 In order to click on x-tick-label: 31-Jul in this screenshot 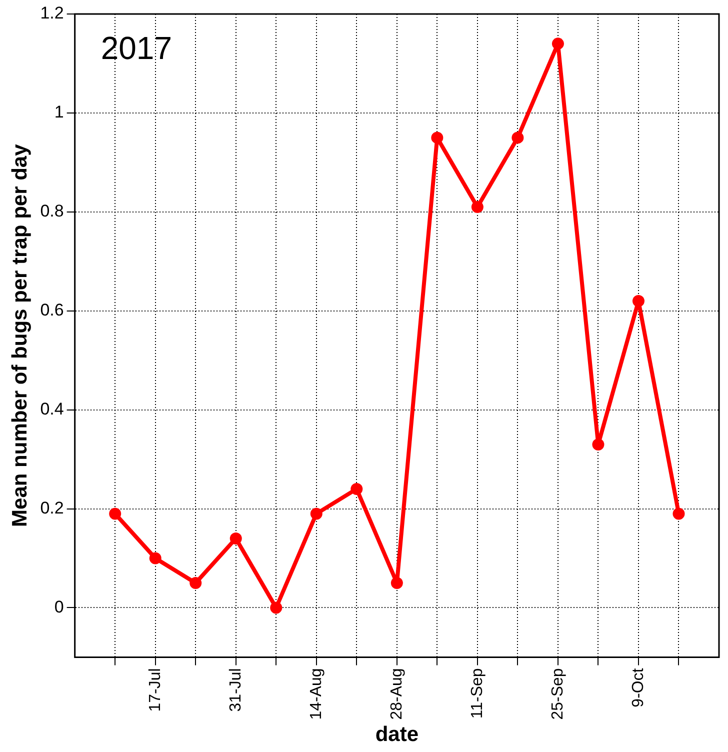, I will do `click(235, 690)`.